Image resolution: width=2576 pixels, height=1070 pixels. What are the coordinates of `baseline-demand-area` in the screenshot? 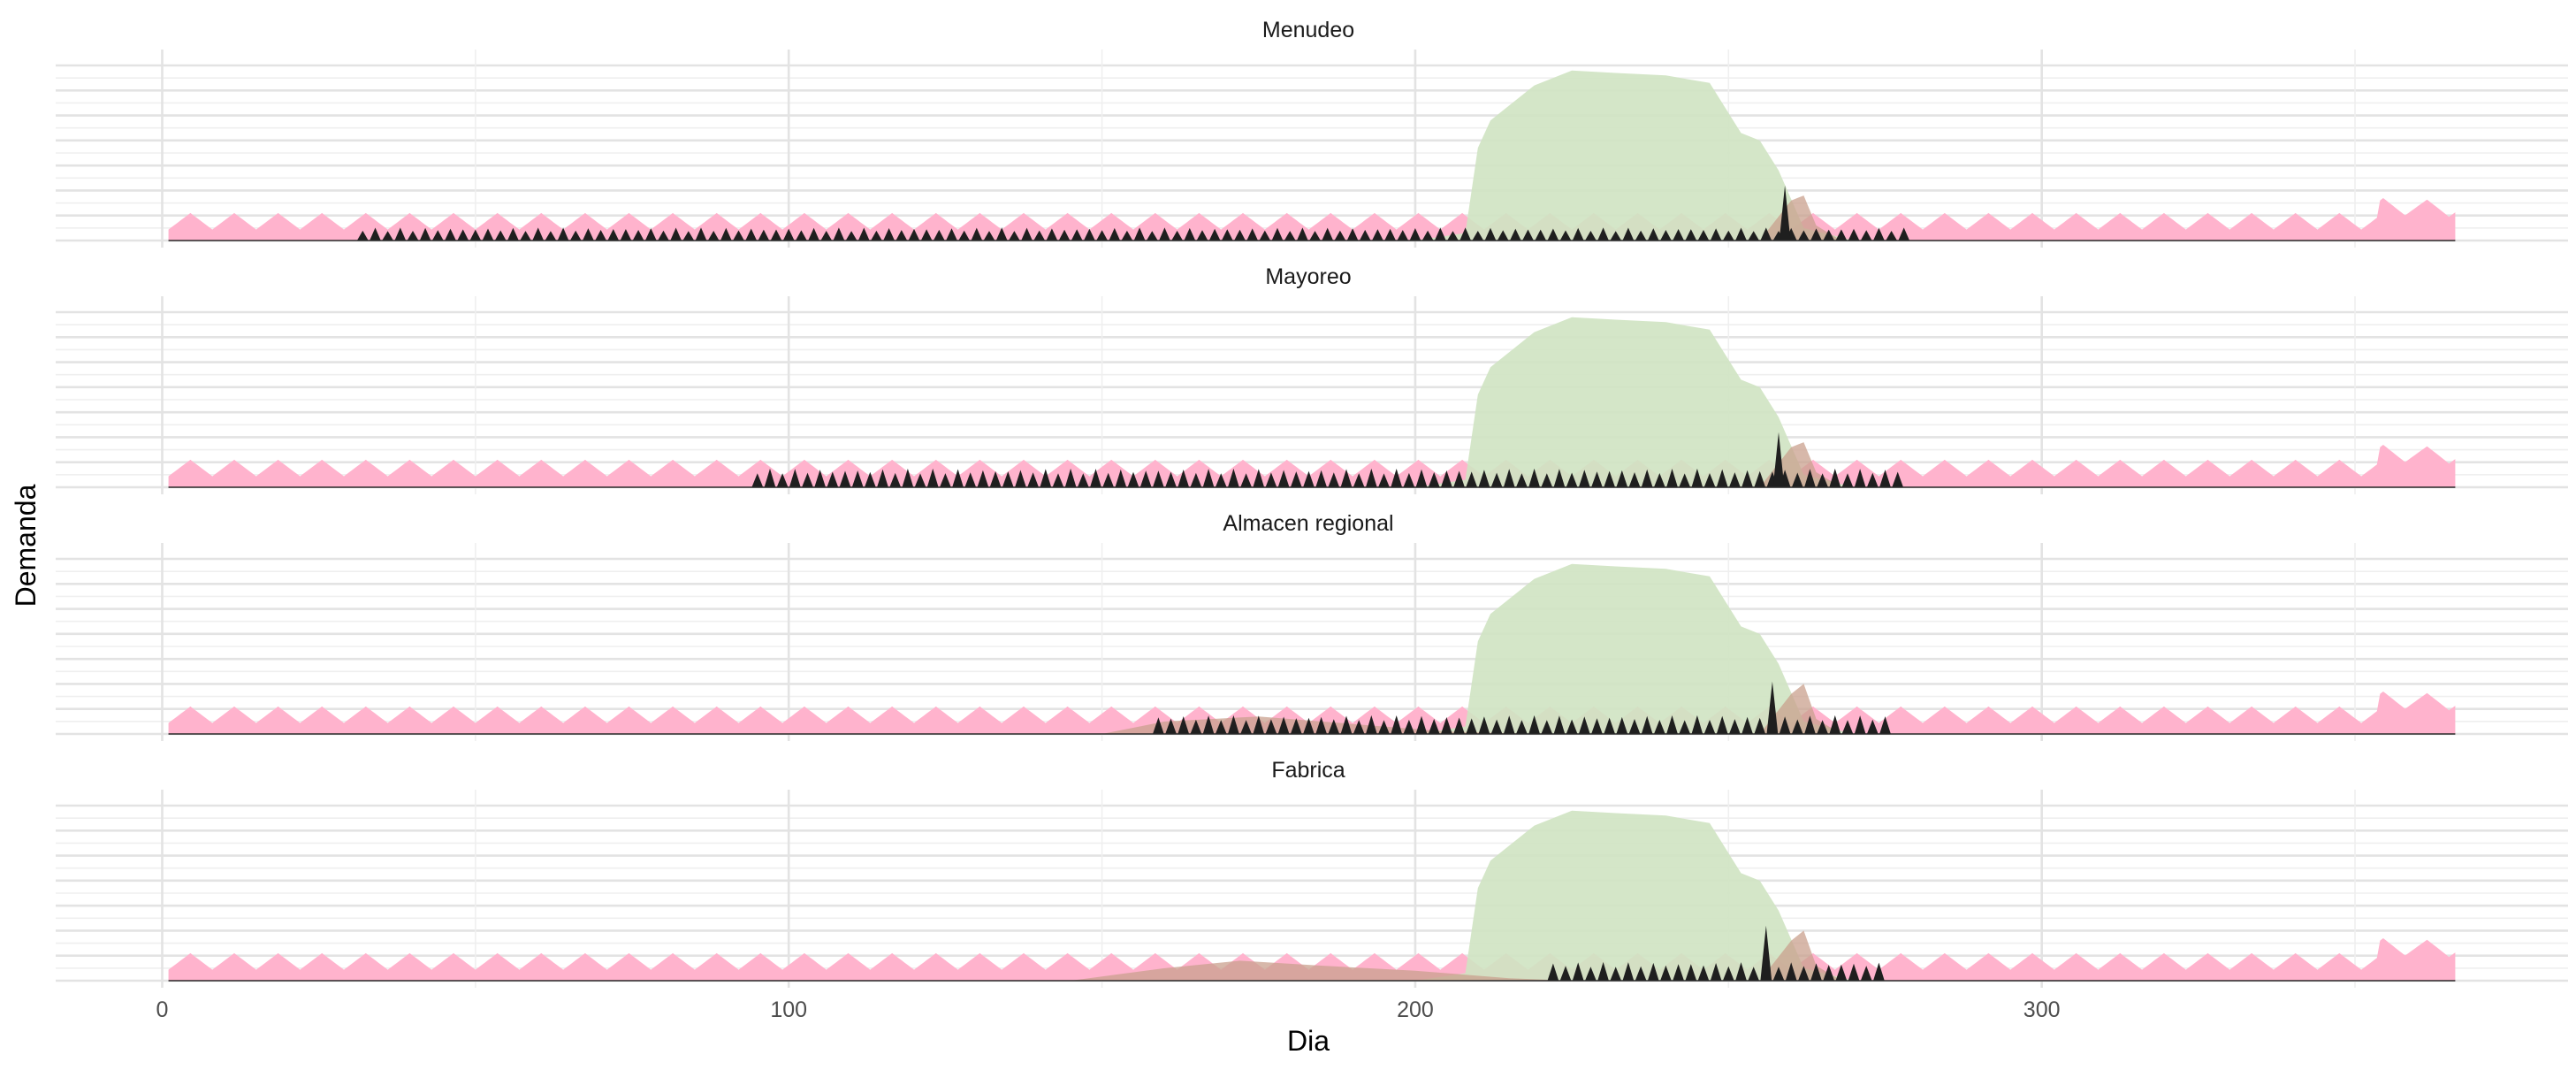 It's located at (1312, 219).